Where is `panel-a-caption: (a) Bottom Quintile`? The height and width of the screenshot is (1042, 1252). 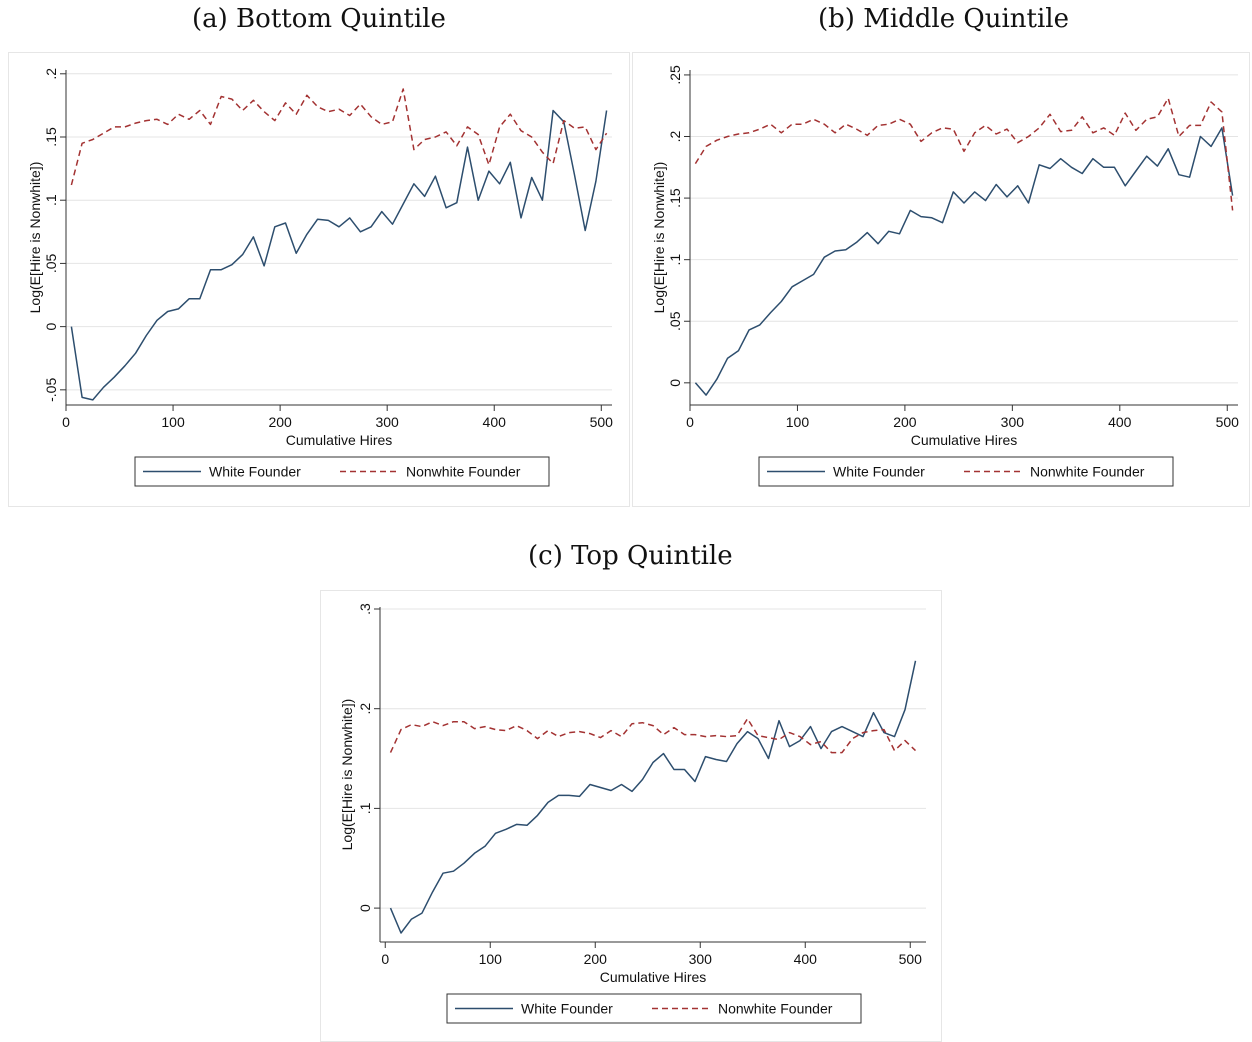 panel-a-caption: (a) Bottom Quintile is located at coordinates (319, 19).